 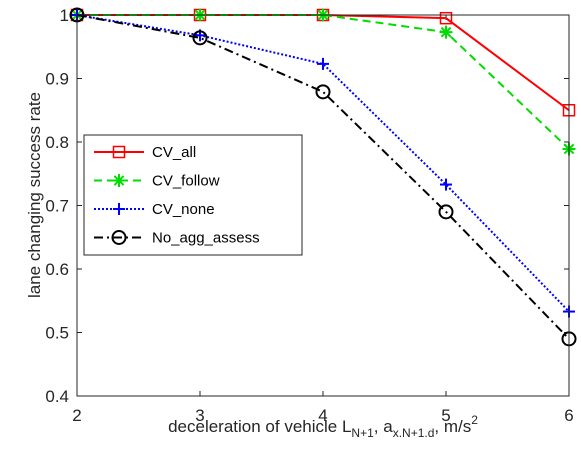 What do you see at coordinates (206, 238) in the screenshot?
I see `legend-label: No_agg_assess` at bounding box center [206, 238].